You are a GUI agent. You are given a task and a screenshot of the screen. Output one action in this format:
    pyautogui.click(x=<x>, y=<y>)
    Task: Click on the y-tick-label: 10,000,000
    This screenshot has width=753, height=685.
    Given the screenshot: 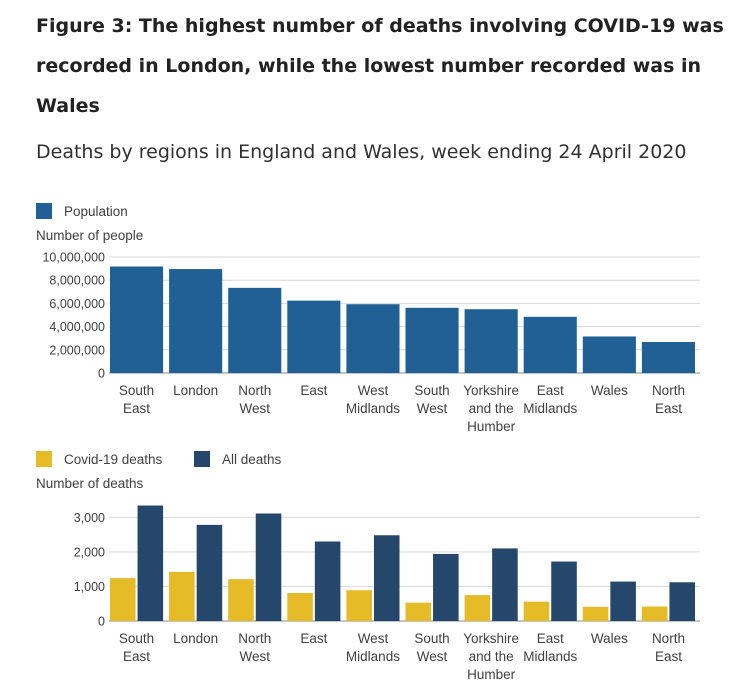 What is the action you would take?
    pyautogui.click(x=73, y=258)
    